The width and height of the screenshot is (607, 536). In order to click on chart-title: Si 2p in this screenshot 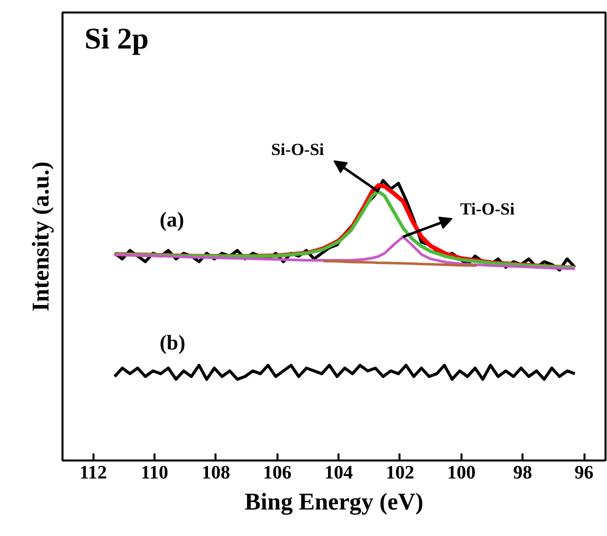, I will do `click(116, 39)`.